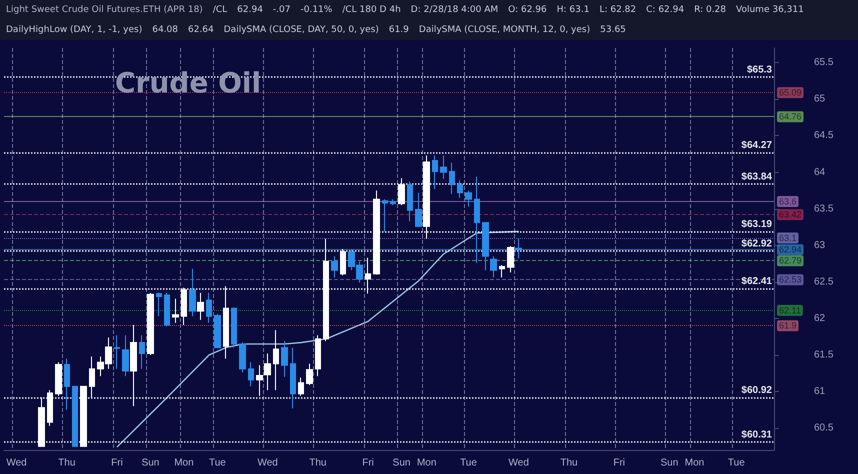 Image resolution: width=858 pixels, height=474 pixels. What do you see at coordinates (165, 30) in the screenshot?
I see `text: 64.08` at bounding box center [165, 30].